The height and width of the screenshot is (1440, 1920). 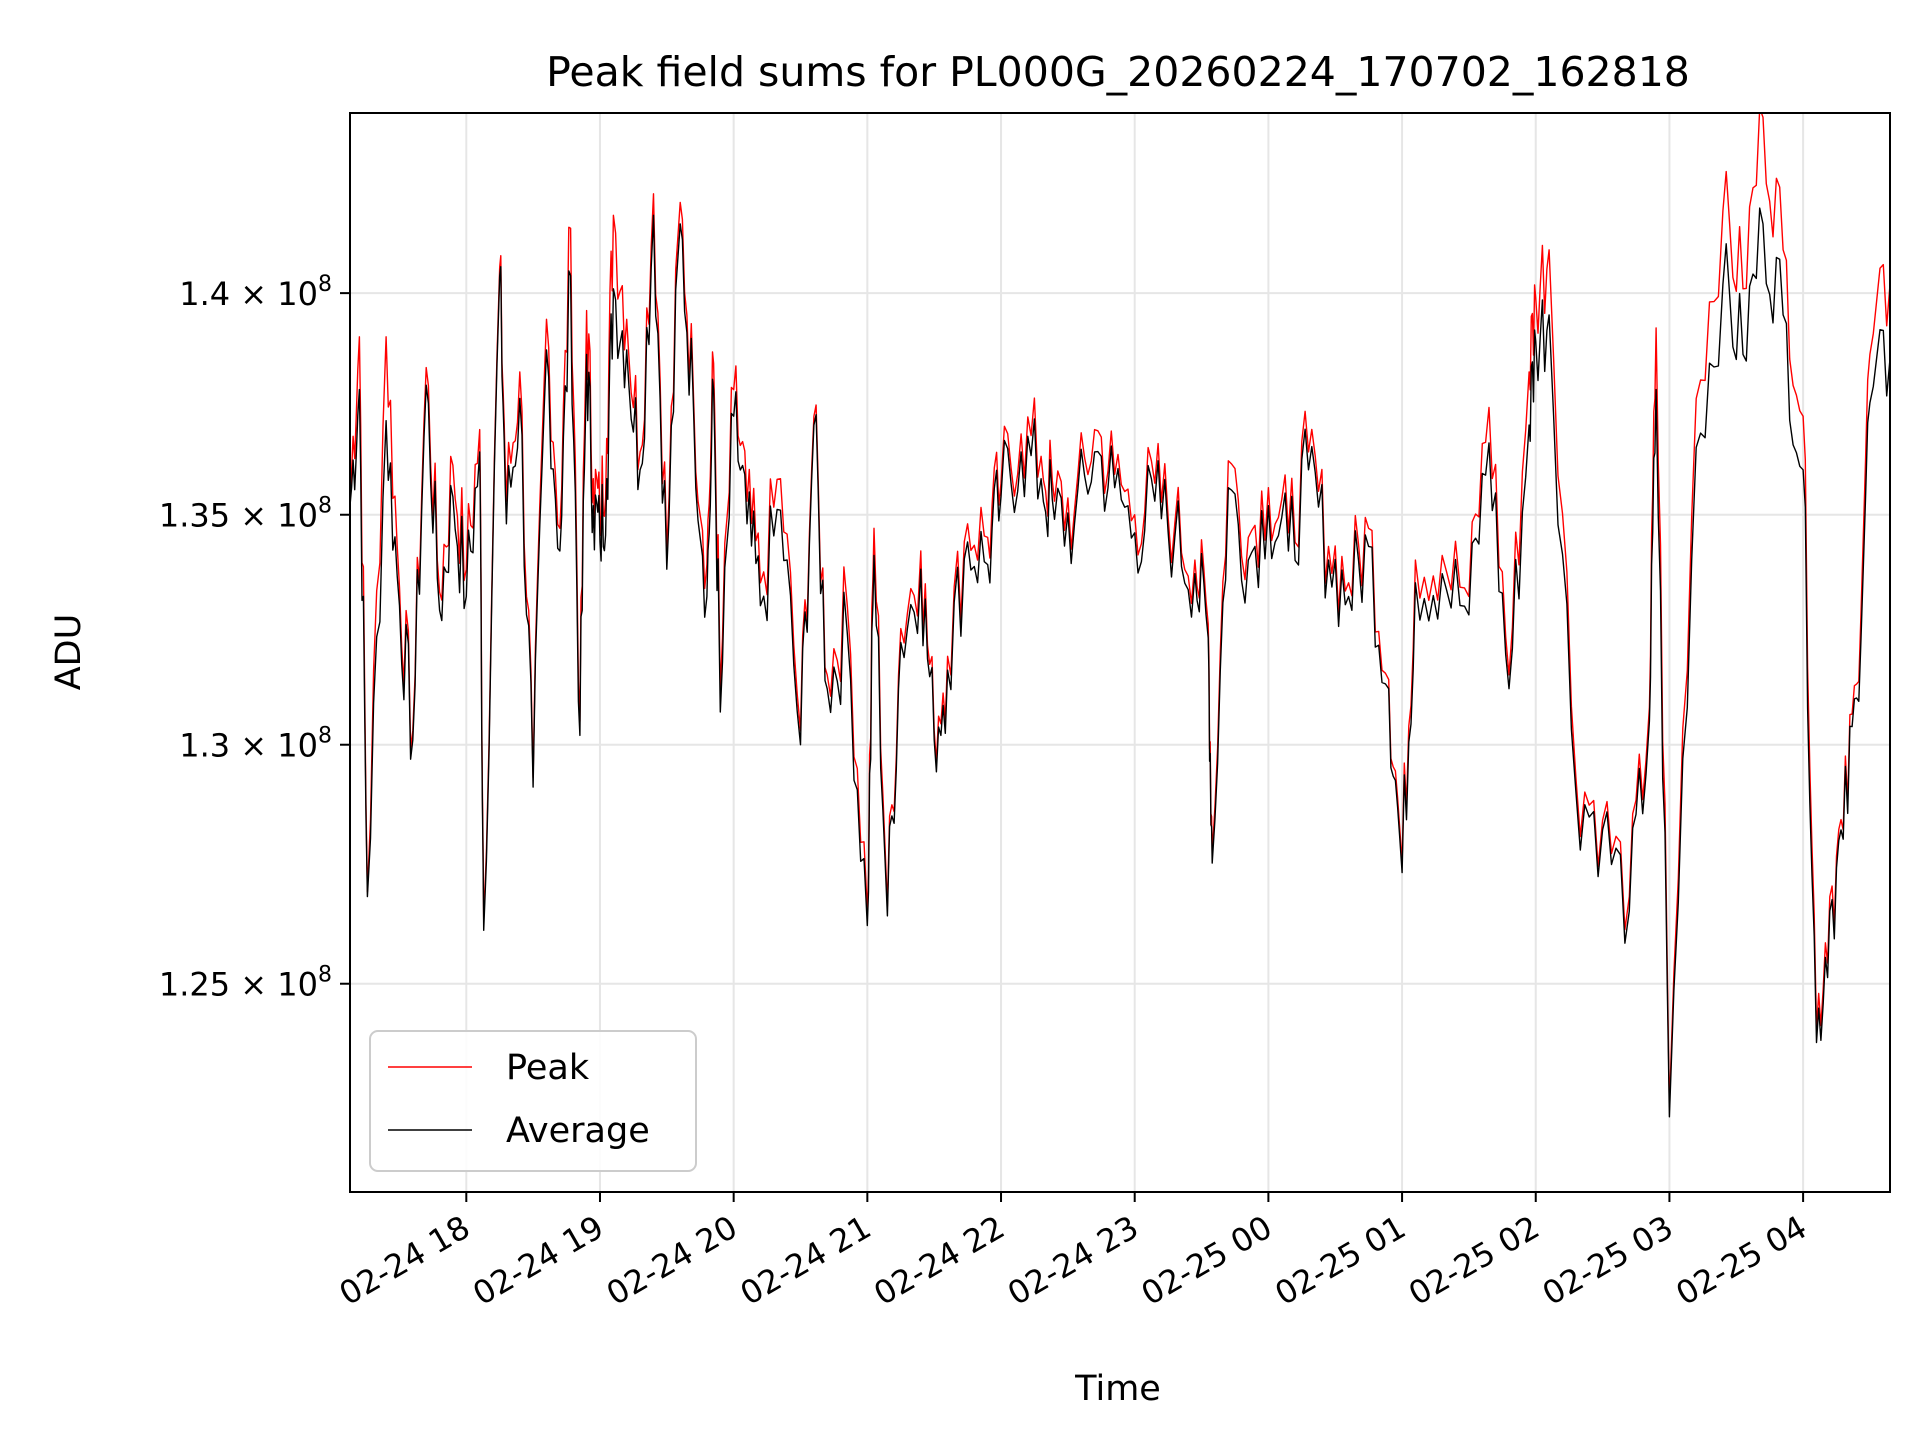 What do you see at coordinates (548, 1068) in the screenshot?
I see `legend-peak-label: Peak` at bounding box center [548, 1068].